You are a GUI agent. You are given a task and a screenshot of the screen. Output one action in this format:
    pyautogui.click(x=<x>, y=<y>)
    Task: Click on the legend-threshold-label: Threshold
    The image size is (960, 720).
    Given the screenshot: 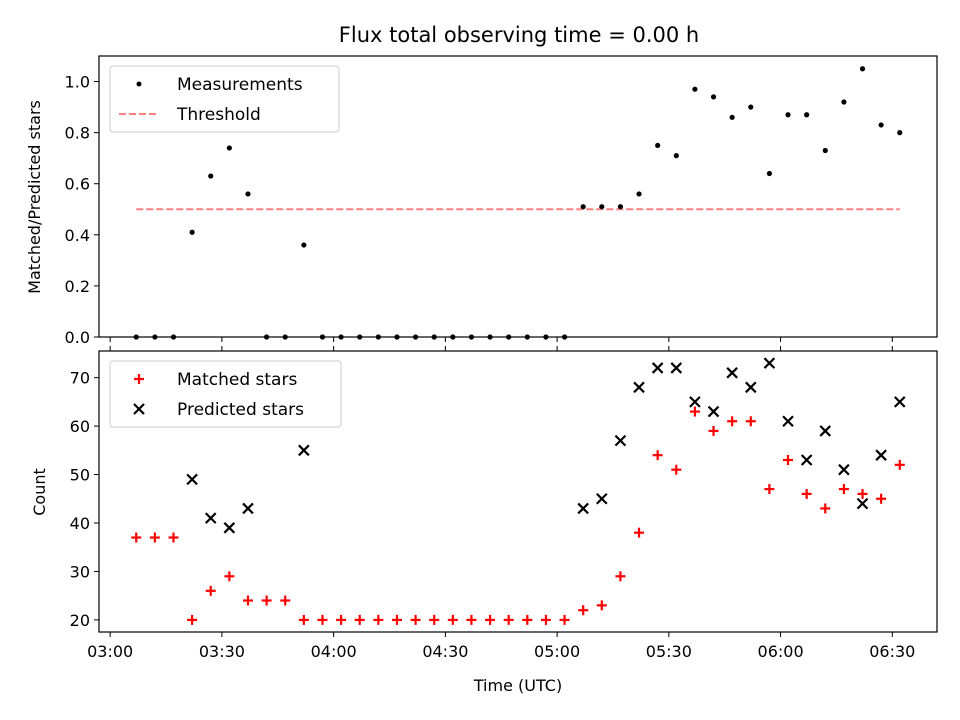 What is the action you would take?
    pyautogui.click(x=218, y=115)
    